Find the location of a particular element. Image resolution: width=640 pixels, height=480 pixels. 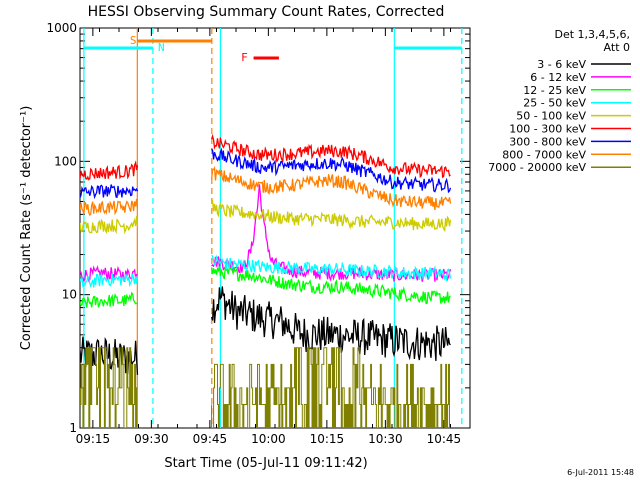

legend-label-1: 6 - 12 keV is located at coordinates (558, 77).